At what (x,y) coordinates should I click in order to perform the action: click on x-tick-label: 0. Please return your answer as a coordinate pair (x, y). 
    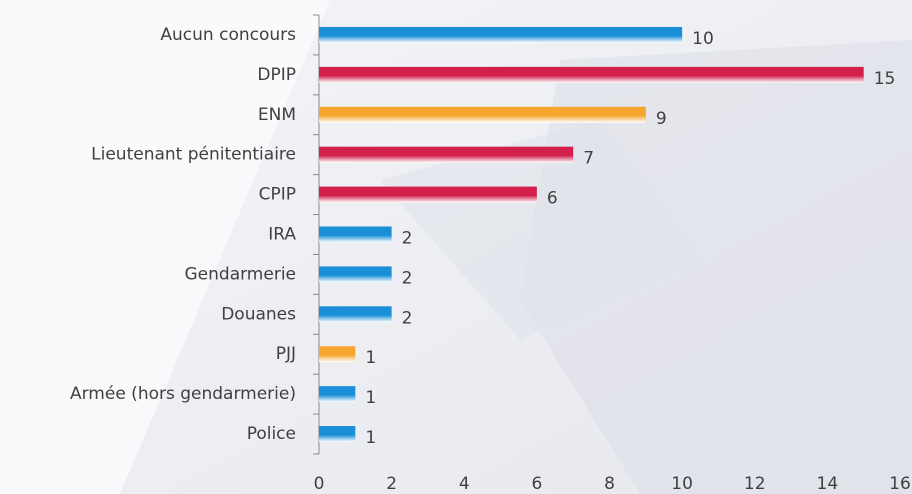
    Looking at the image, I should click on (319, 484).